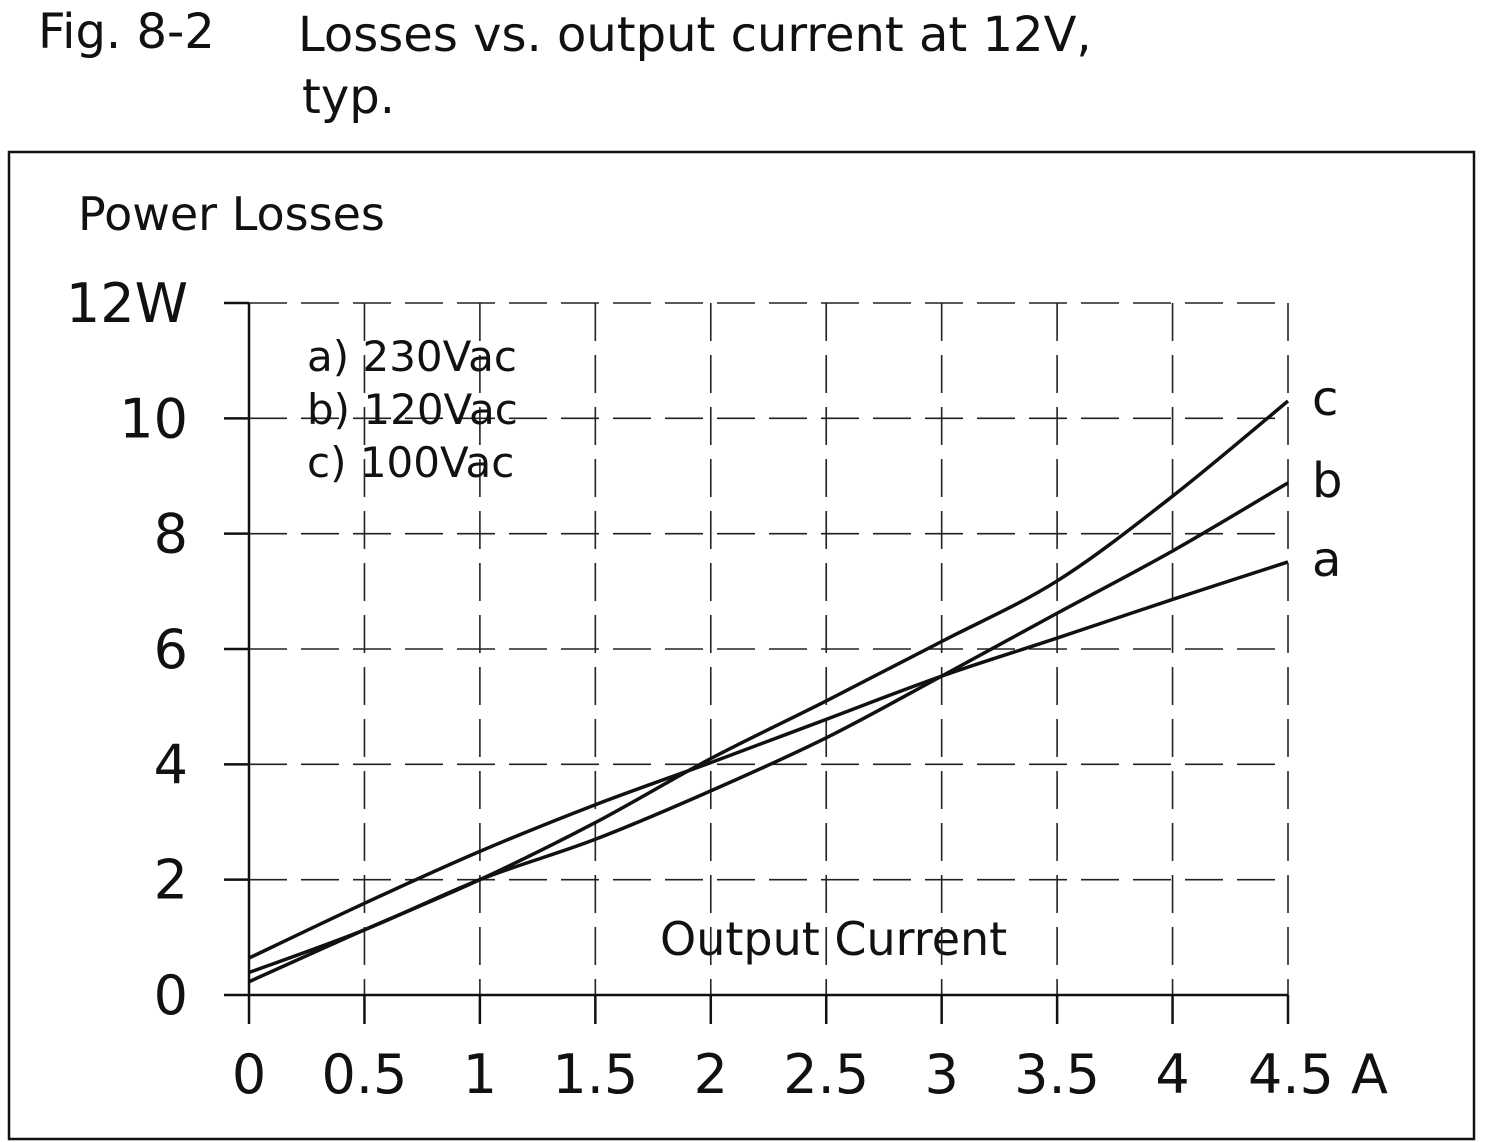  What do you see at coordinates (695, 35) in the screenshot?
I see `figure-title-line1: Losses vs. output current at 12V,` at bounding box center [695, 35].